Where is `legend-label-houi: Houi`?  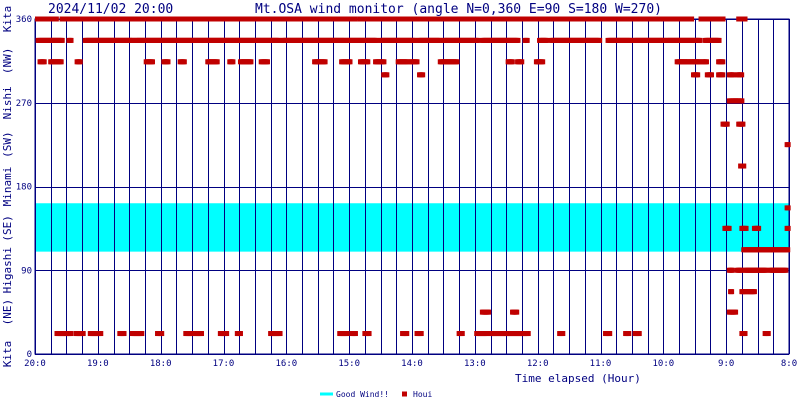 legend-label-houi: Houi is located at coordinates (422, 394).